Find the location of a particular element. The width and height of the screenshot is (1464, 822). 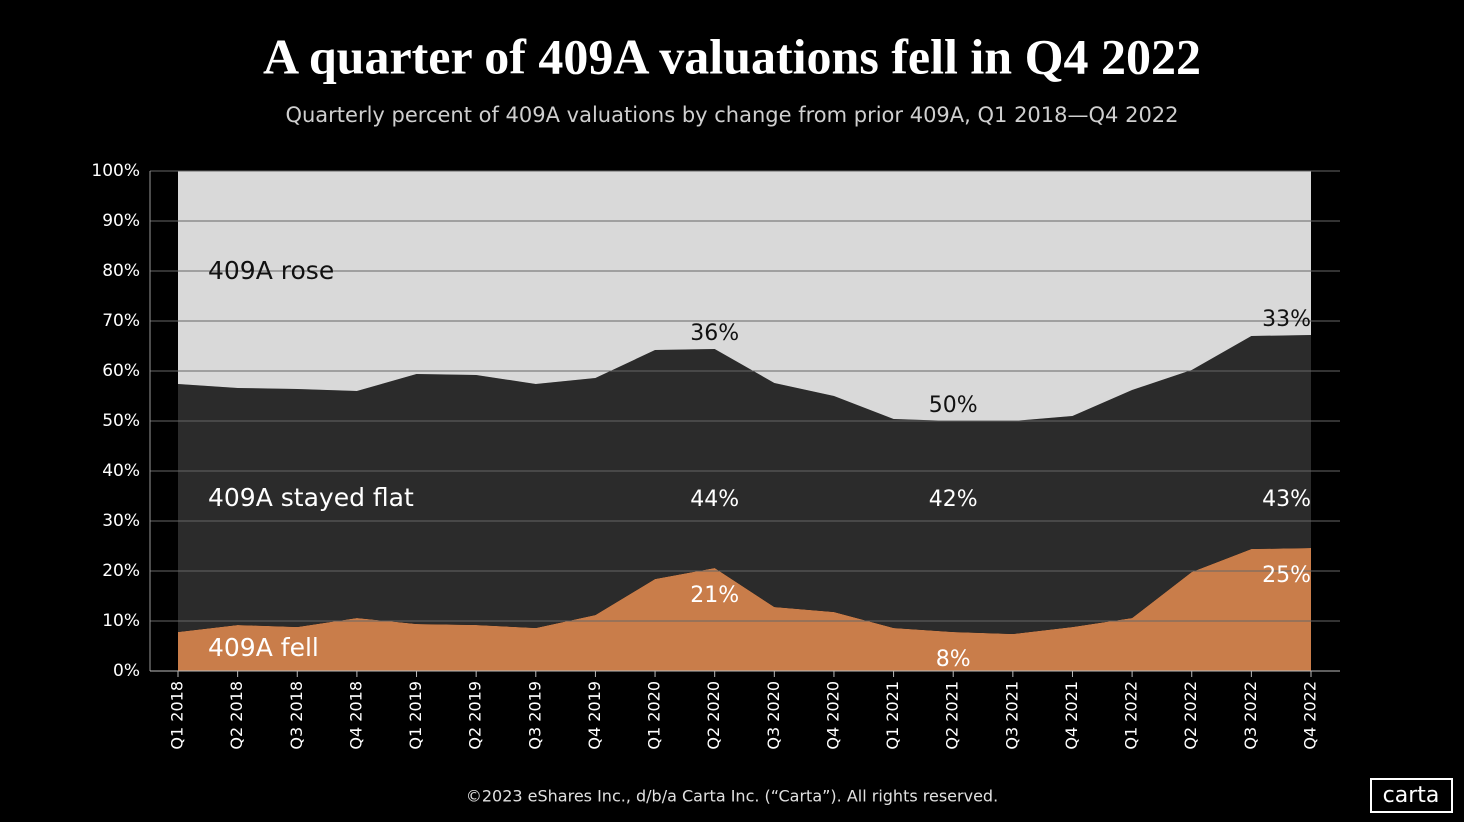

area is located at coordinates (744, 609).